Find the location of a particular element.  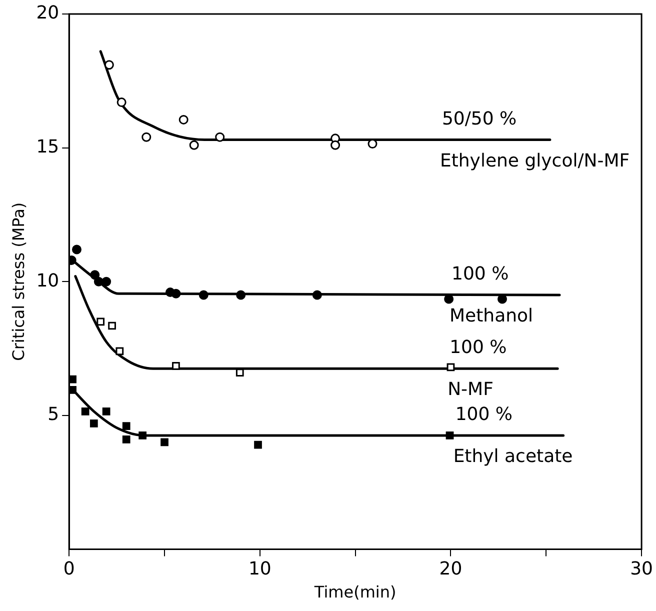

y-tick-label: 10 is located at coordinates (48, 281).